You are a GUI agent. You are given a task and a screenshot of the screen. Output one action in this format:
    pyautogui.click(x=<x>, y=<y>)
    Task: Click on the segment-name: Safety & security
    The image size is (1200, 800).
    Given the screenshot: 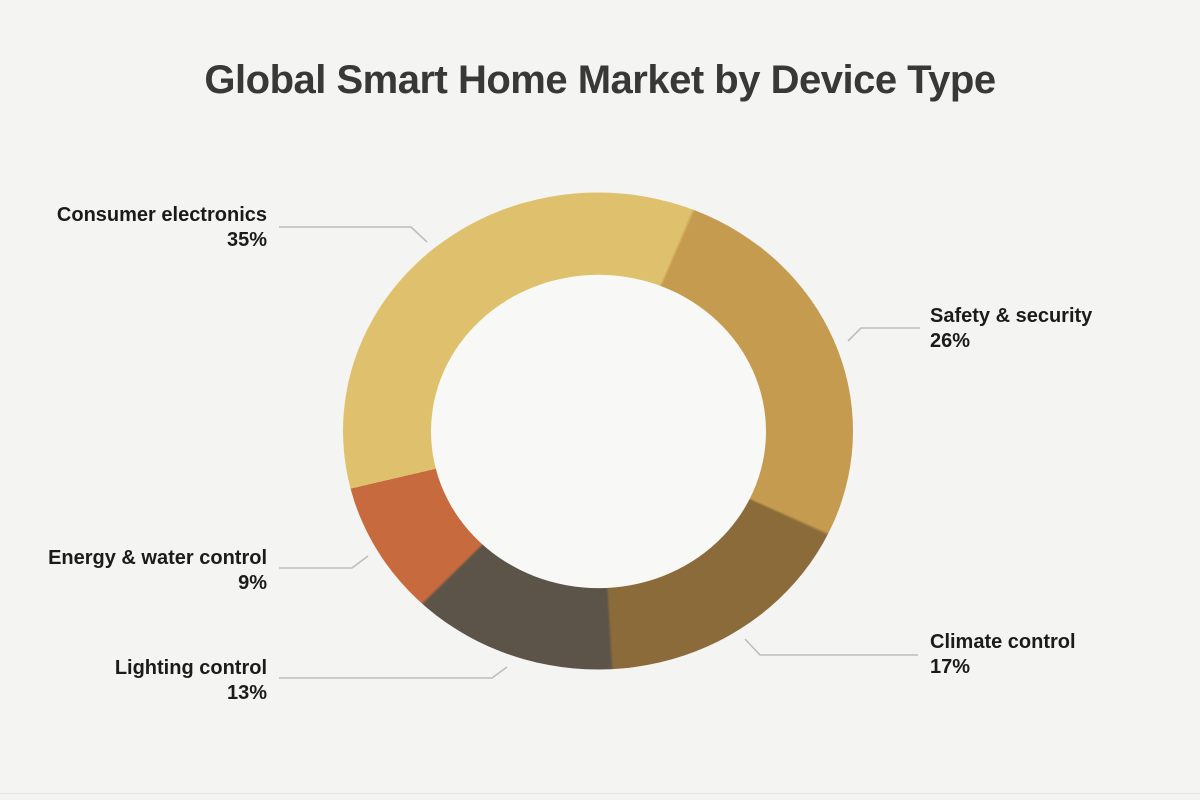 What is the action you would take?
    pyautogui.click(x=1011, y=316)
    